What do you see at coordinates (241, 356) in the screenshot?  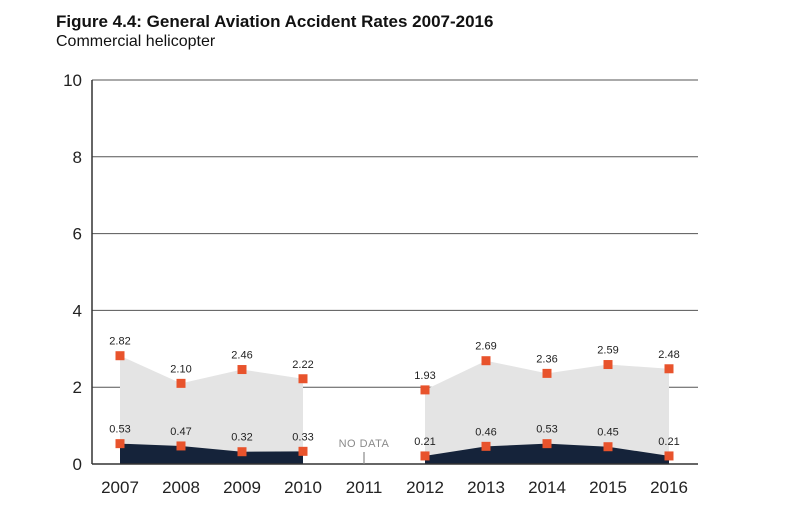 I see `upper-data-label: 2.46` at bounding box center [241, 356].